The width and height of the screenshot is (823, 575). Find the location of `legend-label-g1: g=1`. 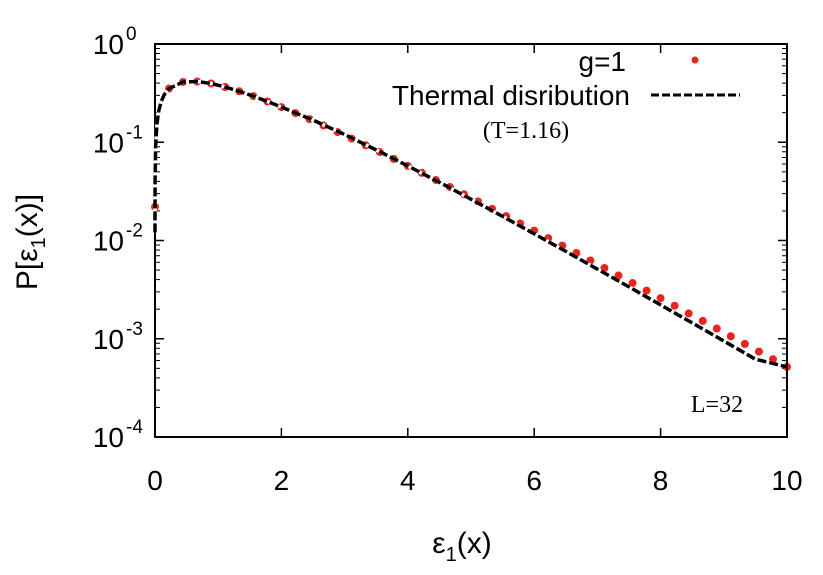

legend-label-g1: g=1 is located at coordinates (603, 61).